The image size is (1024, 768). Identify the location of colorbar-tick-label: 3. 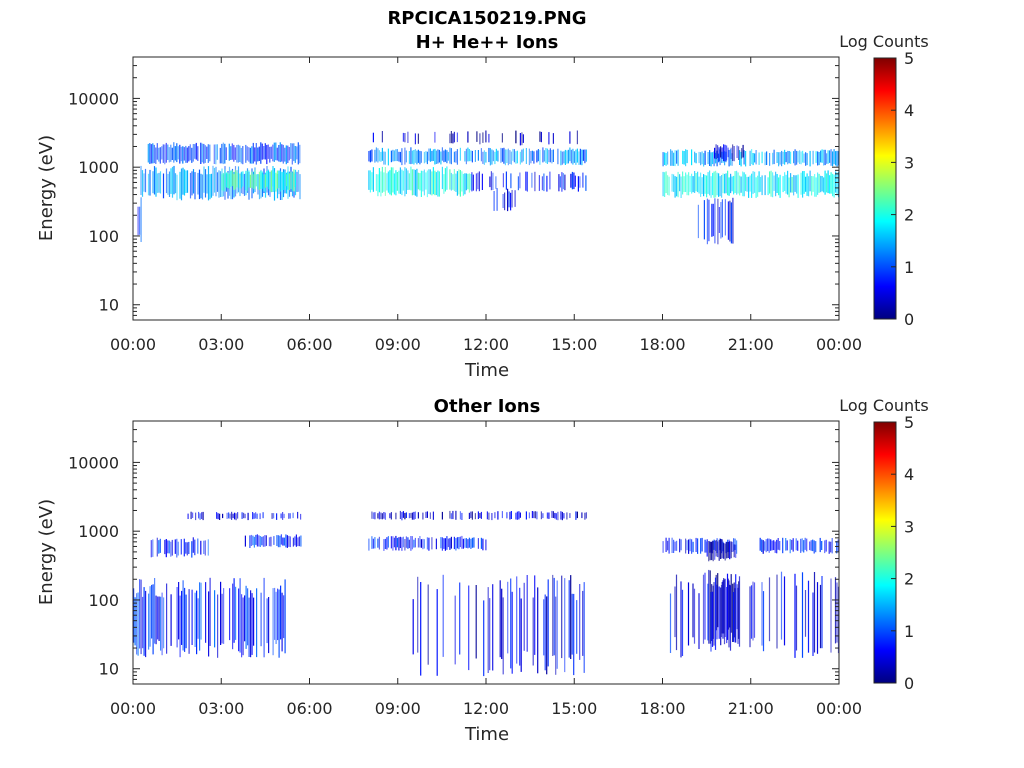
(909, 526).